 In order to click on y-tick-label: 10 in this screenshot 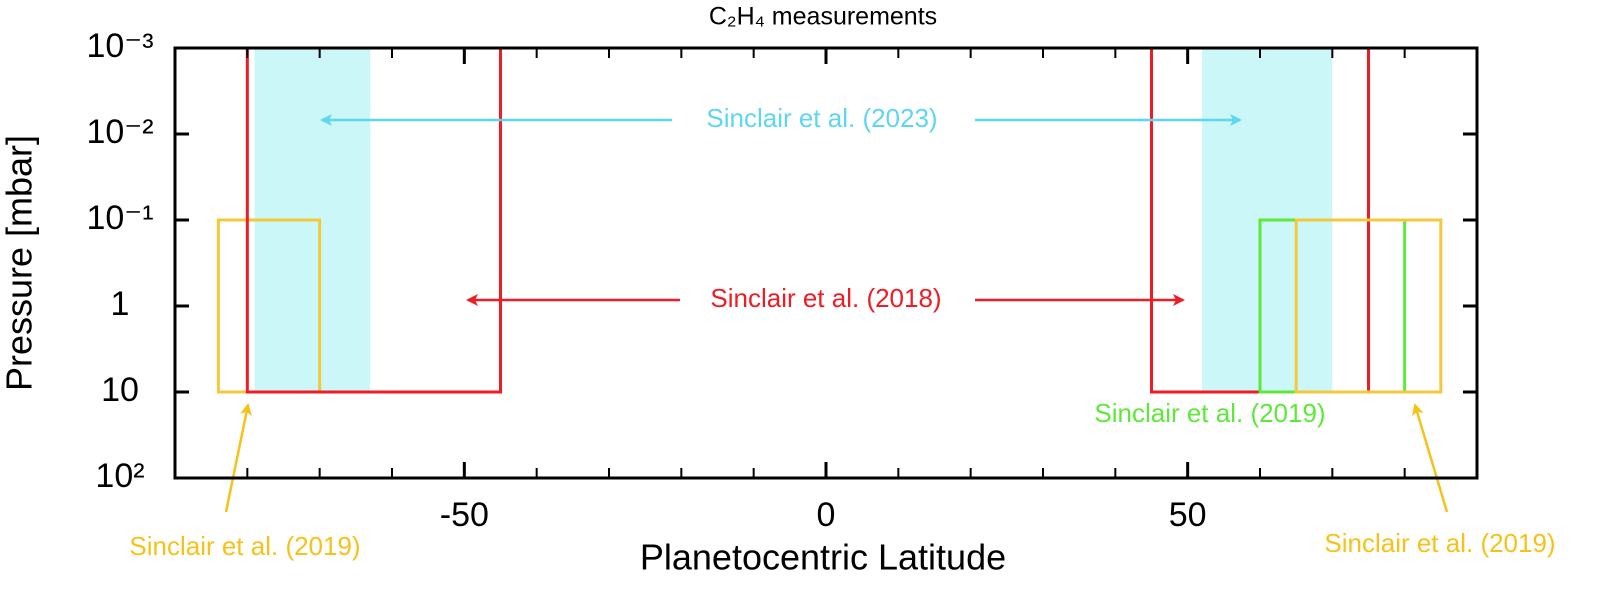, I will do `click(120, 390)`.